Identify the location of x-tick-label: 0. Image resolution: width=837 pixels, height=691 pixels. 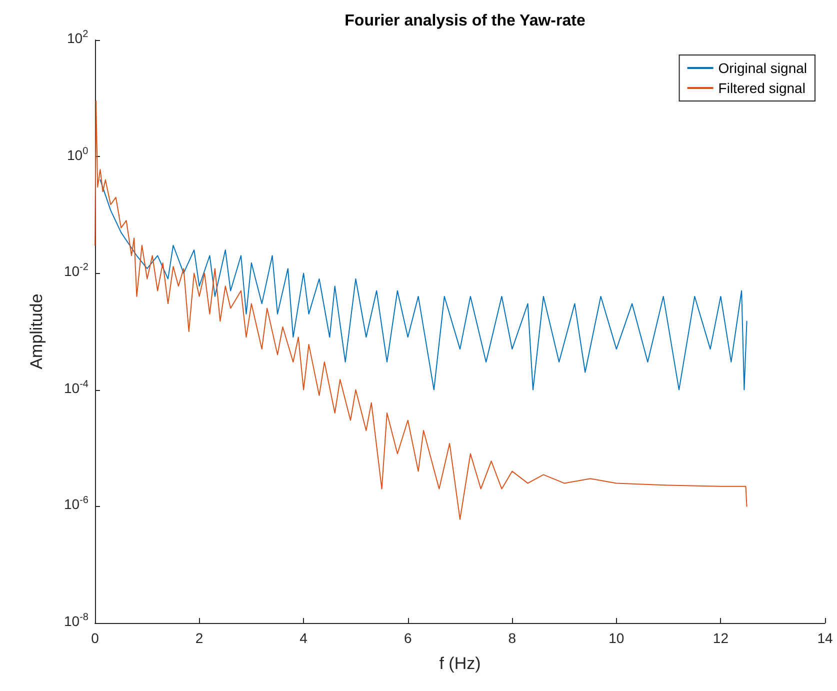
(95, 638).